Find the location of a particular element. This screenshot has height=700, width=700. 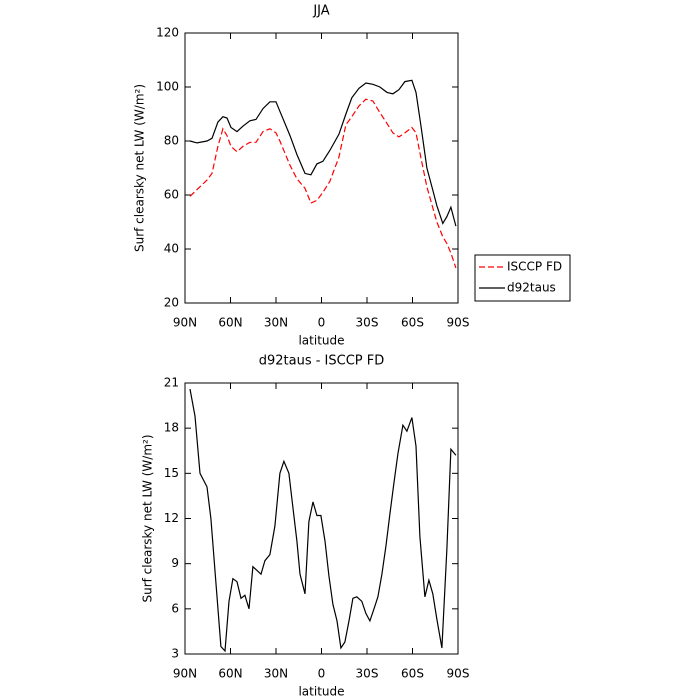

legend-label: d92taus is located at coordinates (531, 288).